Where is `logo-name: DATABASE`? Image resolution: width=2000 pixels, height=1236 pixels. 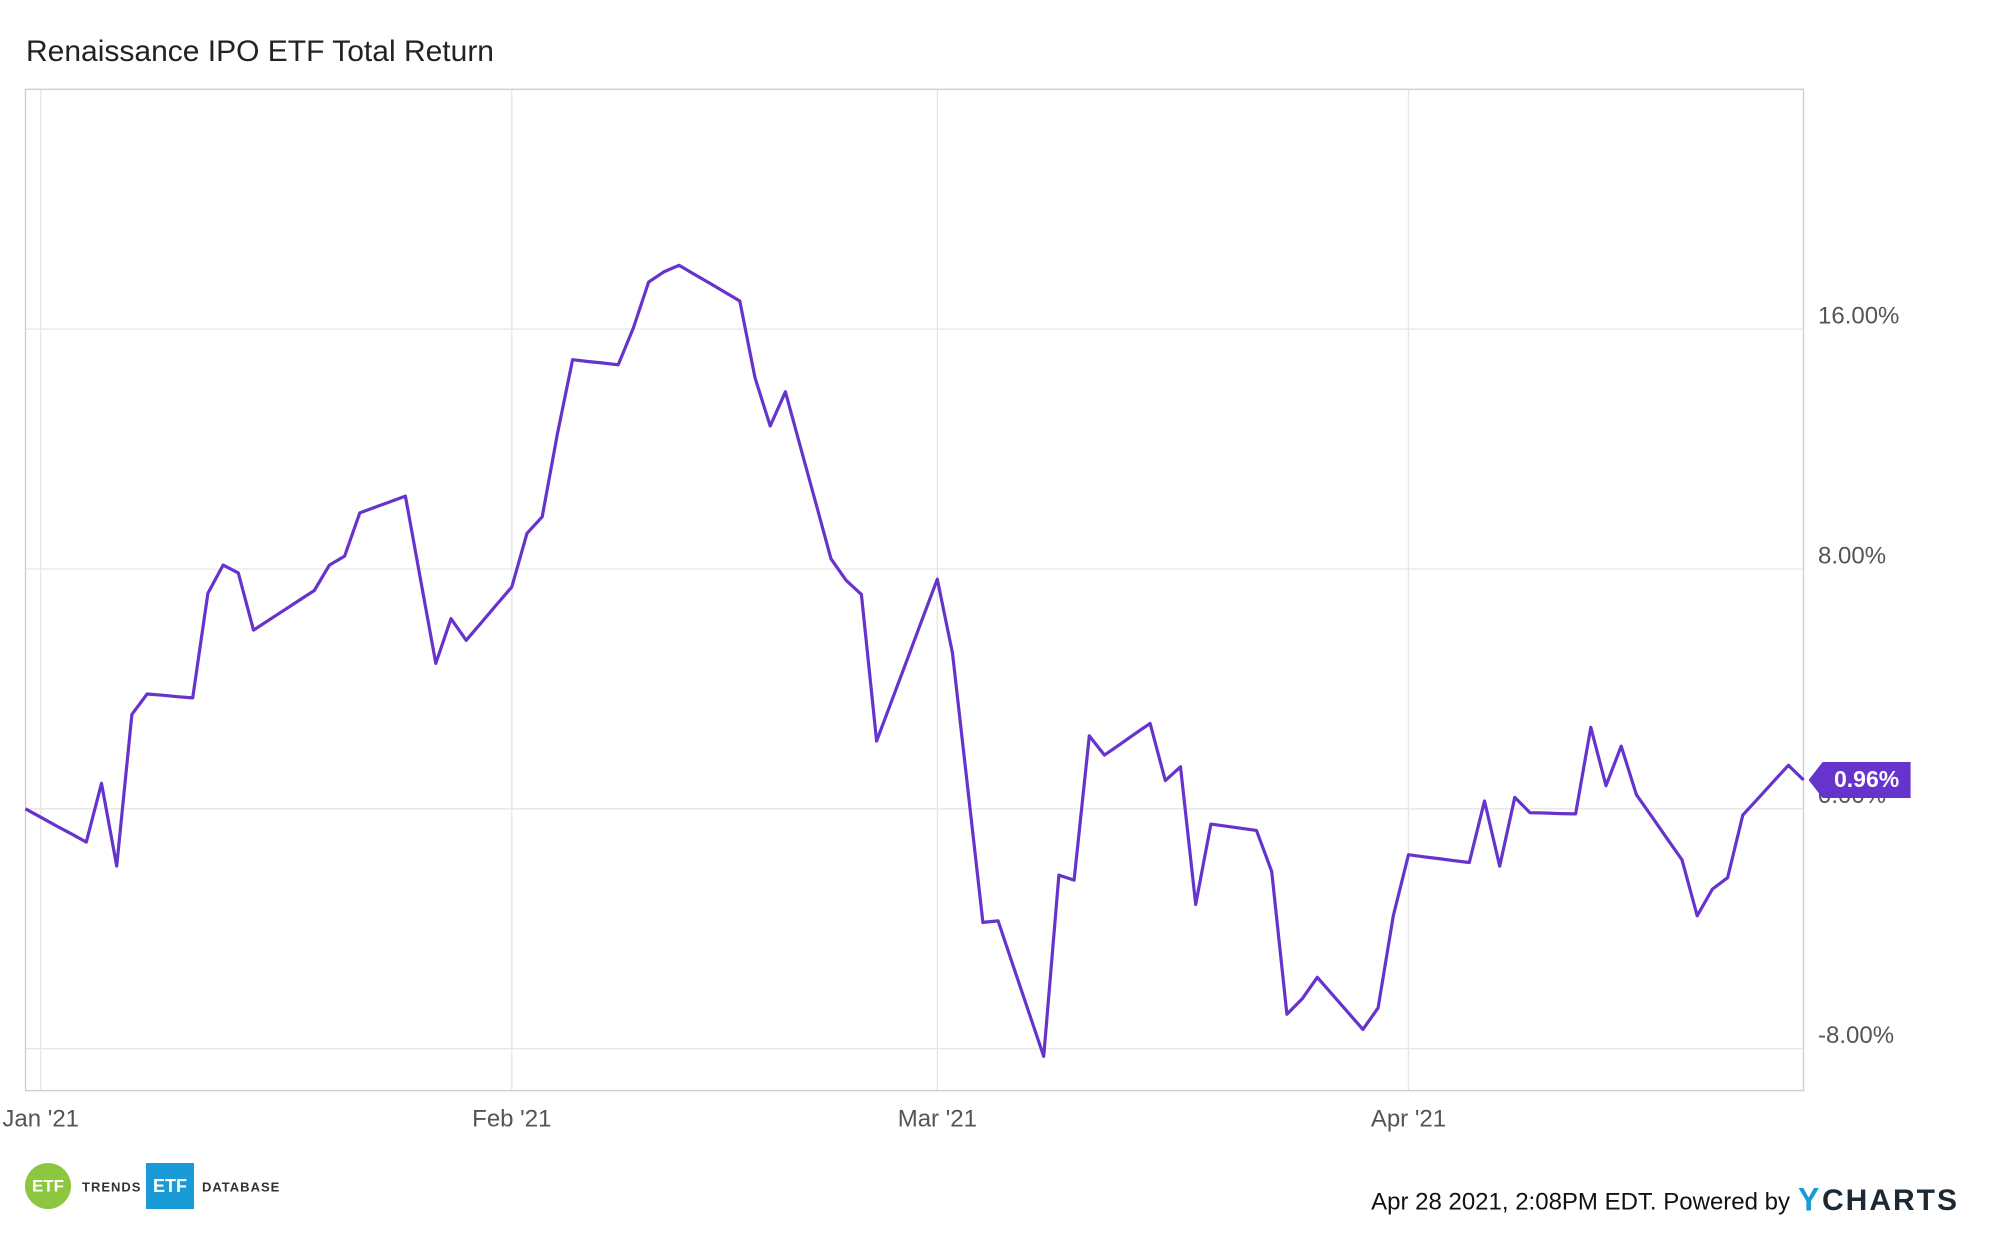 logo-name: DATABASE is located at coordinates (241, 1186).